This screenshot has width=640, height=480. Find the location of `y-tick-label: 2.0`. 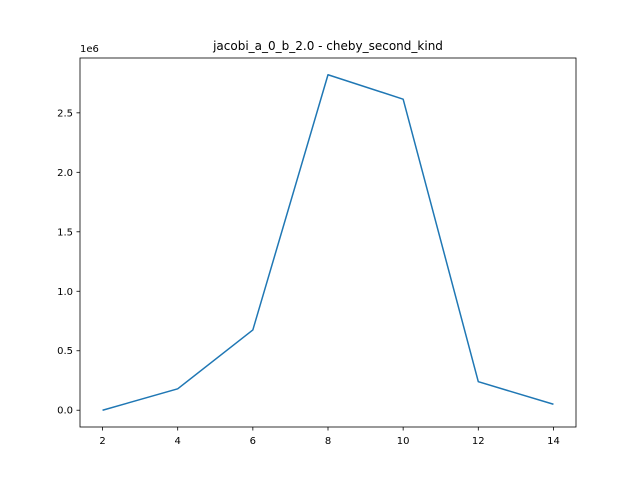

y-tick-label: 2.0 is located at coordinates (65, 173).